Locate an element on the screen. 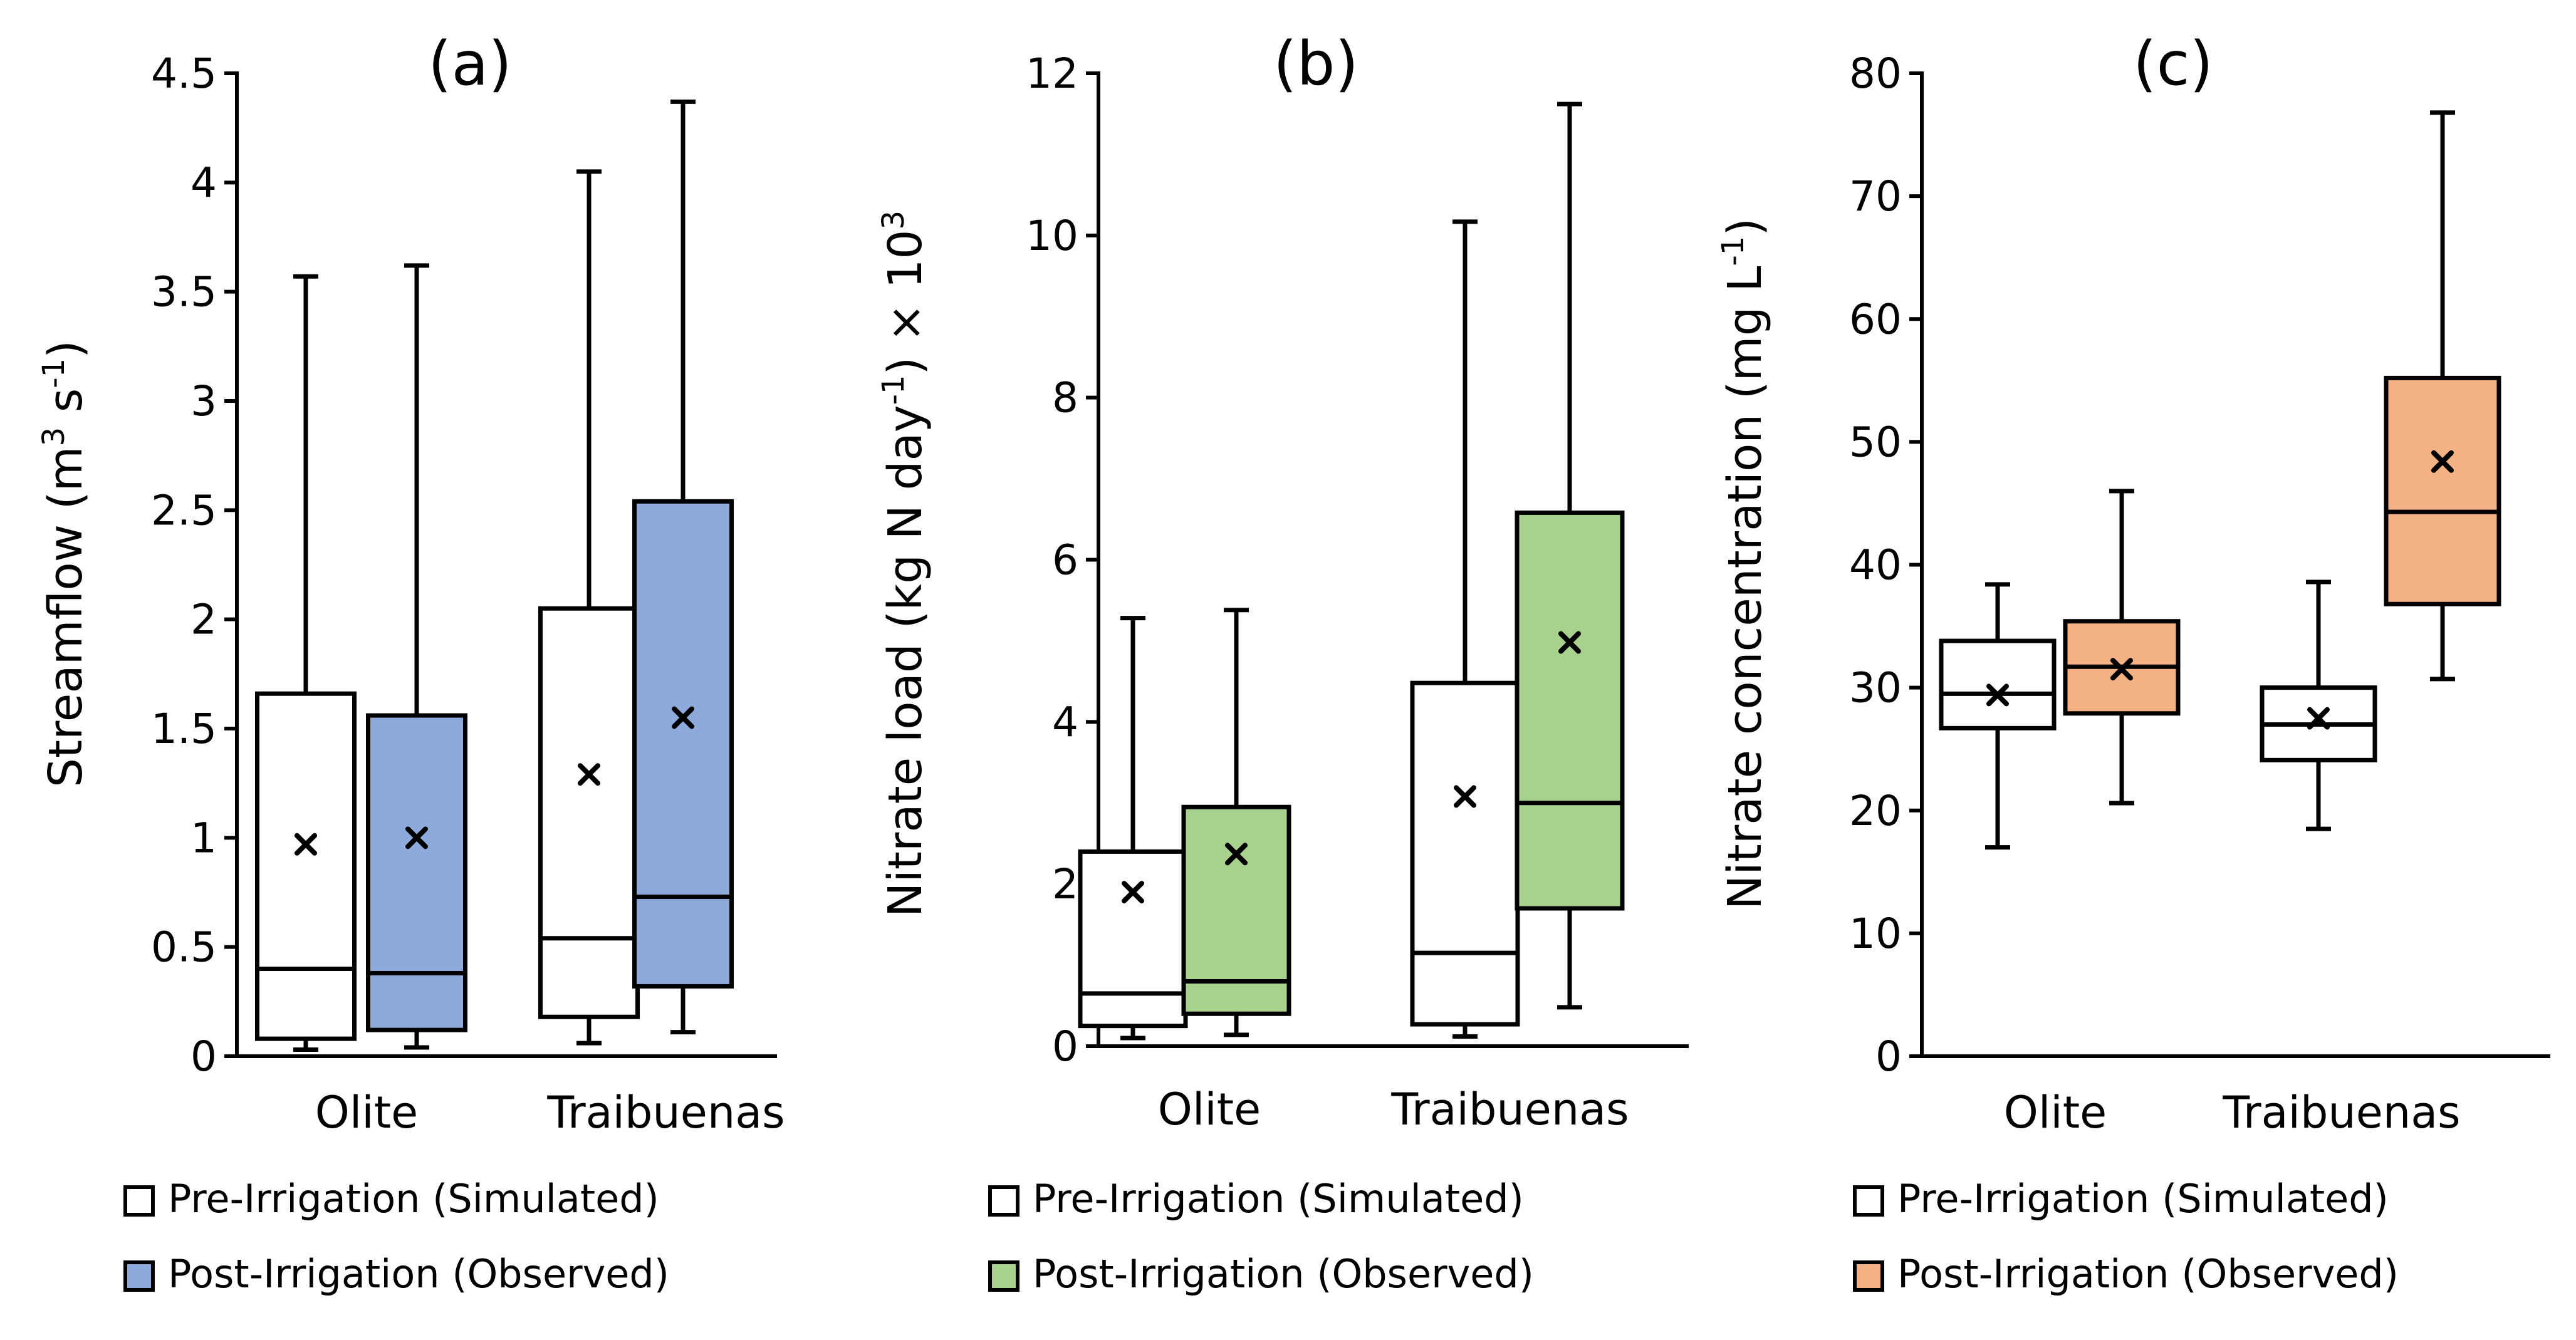  y-axis-title-part: ) × 10 is located at coordinates (906, 302).